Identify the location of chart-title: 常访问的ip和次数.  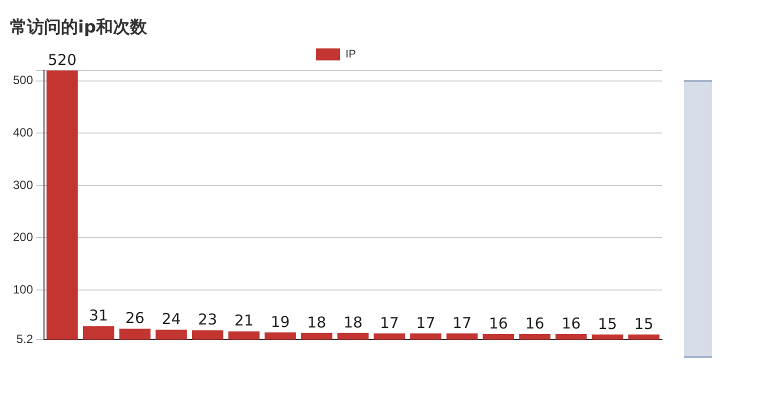
(79, 28).